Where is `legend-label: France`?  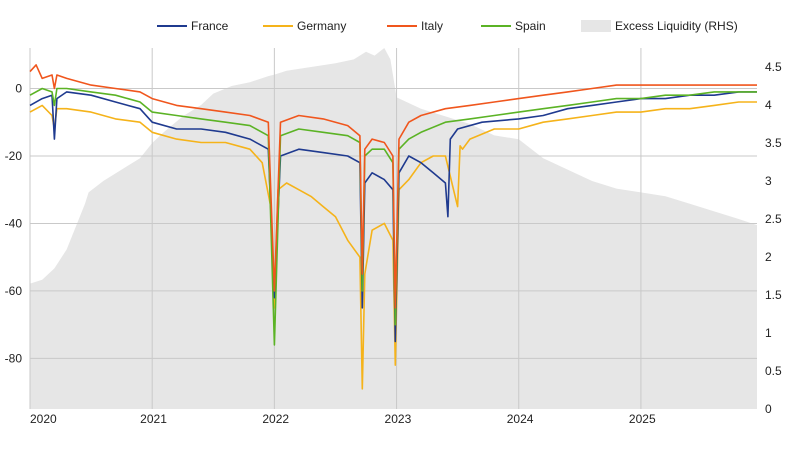 legend-label: France is located at coordinates (210, 26).